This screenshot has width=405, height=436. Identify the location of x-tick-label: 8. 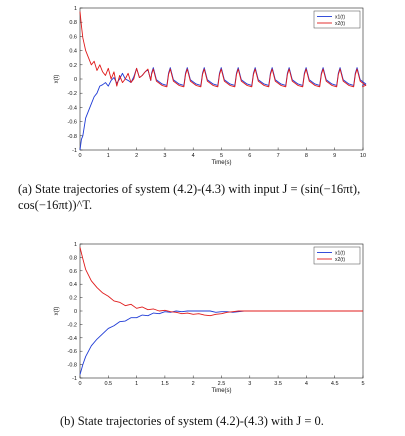
(306, 156).